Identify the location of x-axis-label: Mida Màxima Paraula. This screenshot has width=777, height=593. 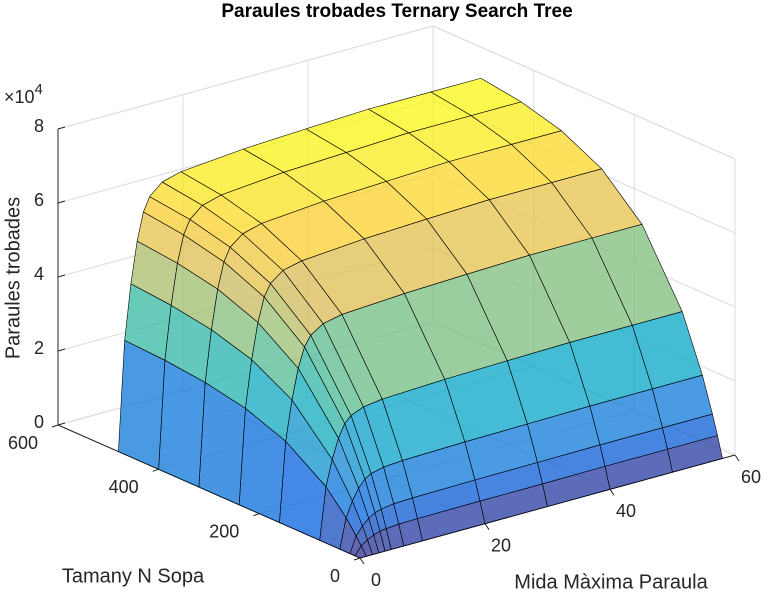
(611, 582).